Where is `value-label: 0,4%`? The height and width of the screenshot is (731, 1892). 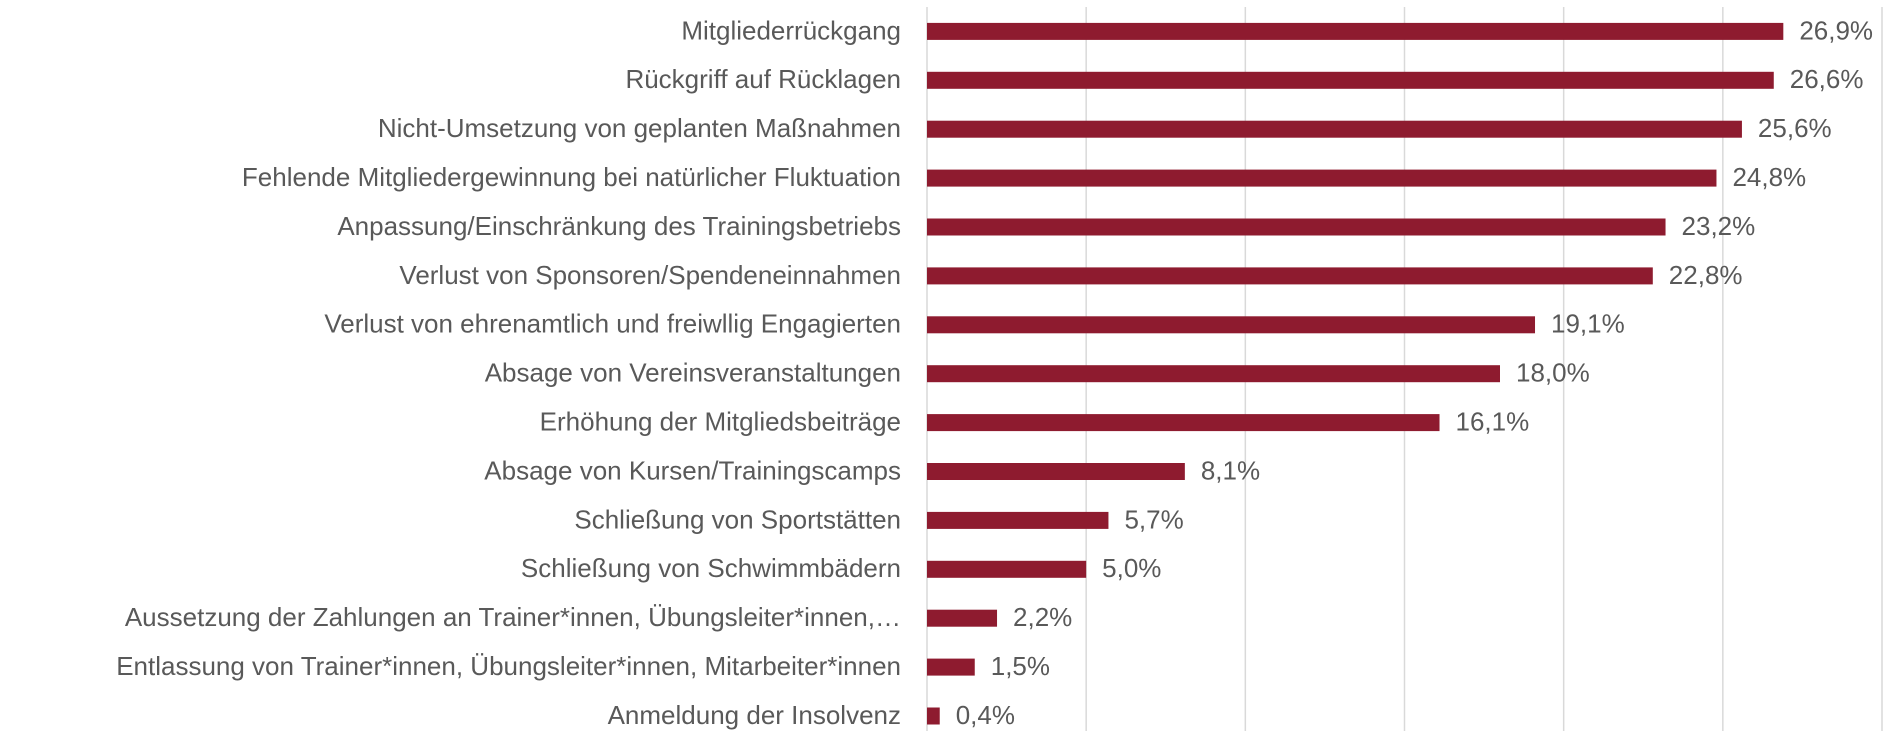 value-label: 0,4% is located at coordinates (985, 715).